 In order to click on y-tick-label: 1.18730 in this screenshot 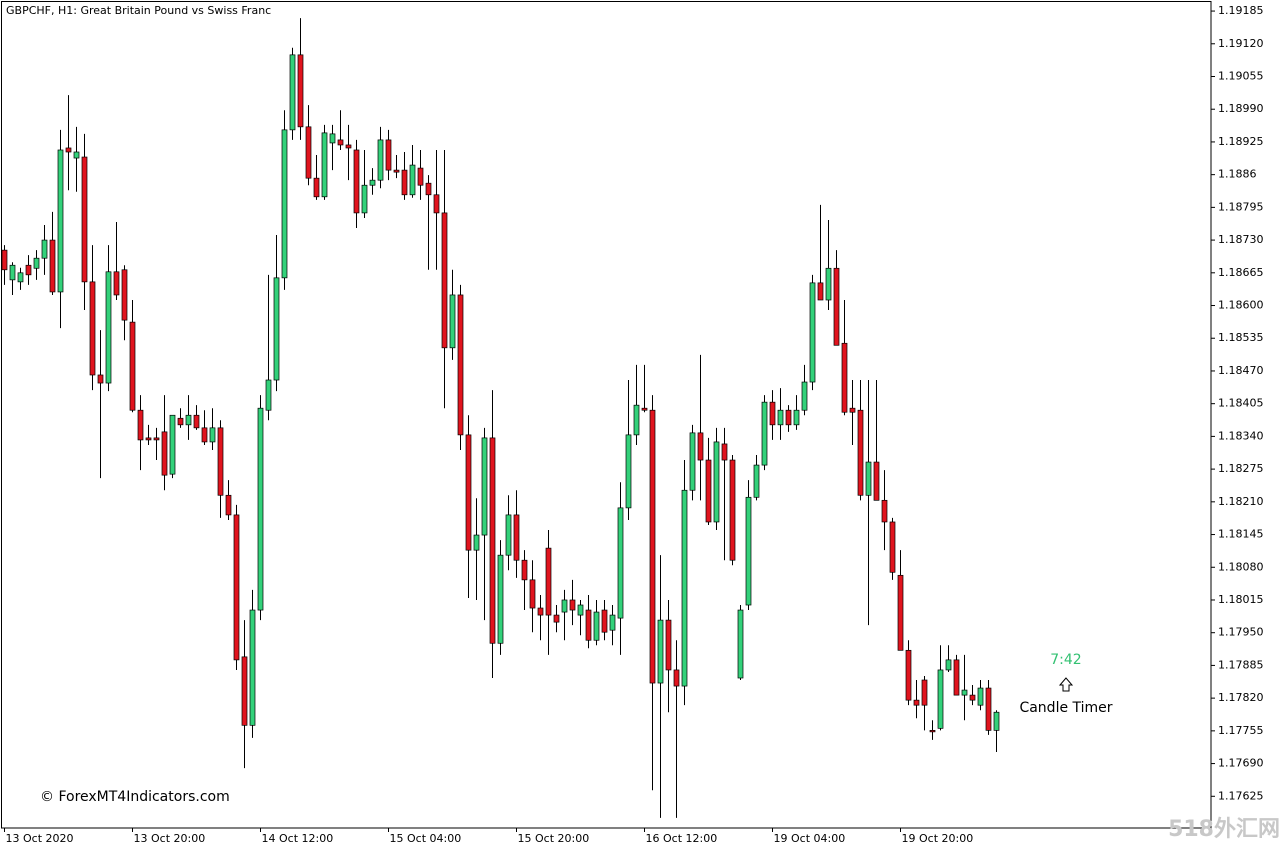, I will do `click(1241, 239)`.